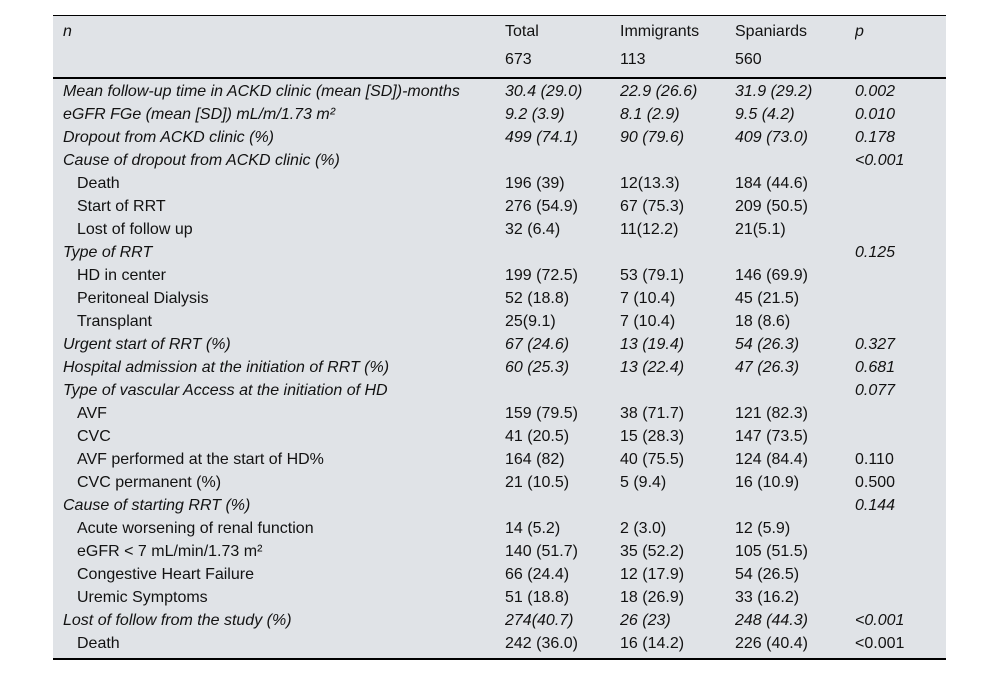 The width and height of the screenshot is (1000, 676). I want to click on row-label: CVC, so click(94, 436).